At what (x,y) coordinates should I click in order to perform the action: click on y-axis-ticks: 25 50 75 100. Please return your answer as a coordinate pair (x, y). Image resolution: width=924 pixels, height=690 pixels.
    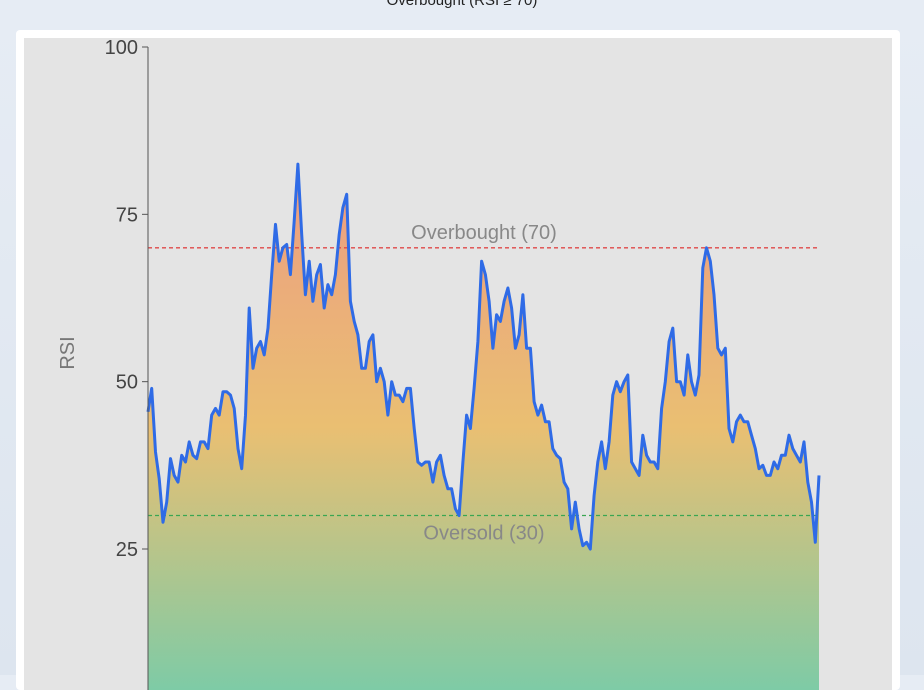
    Looking at the image, I should click on (126, 299).